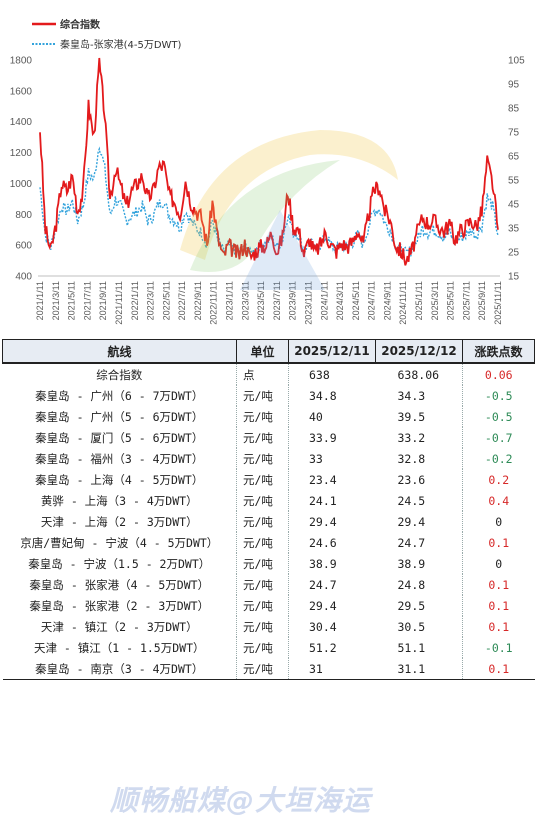 Image resolution: width=536 pixels, height=819 pixels. What do you see at coordinates (323, 647) in the screenshot?
I see `date1-value: 51.2` at bounding box center [323, 647].